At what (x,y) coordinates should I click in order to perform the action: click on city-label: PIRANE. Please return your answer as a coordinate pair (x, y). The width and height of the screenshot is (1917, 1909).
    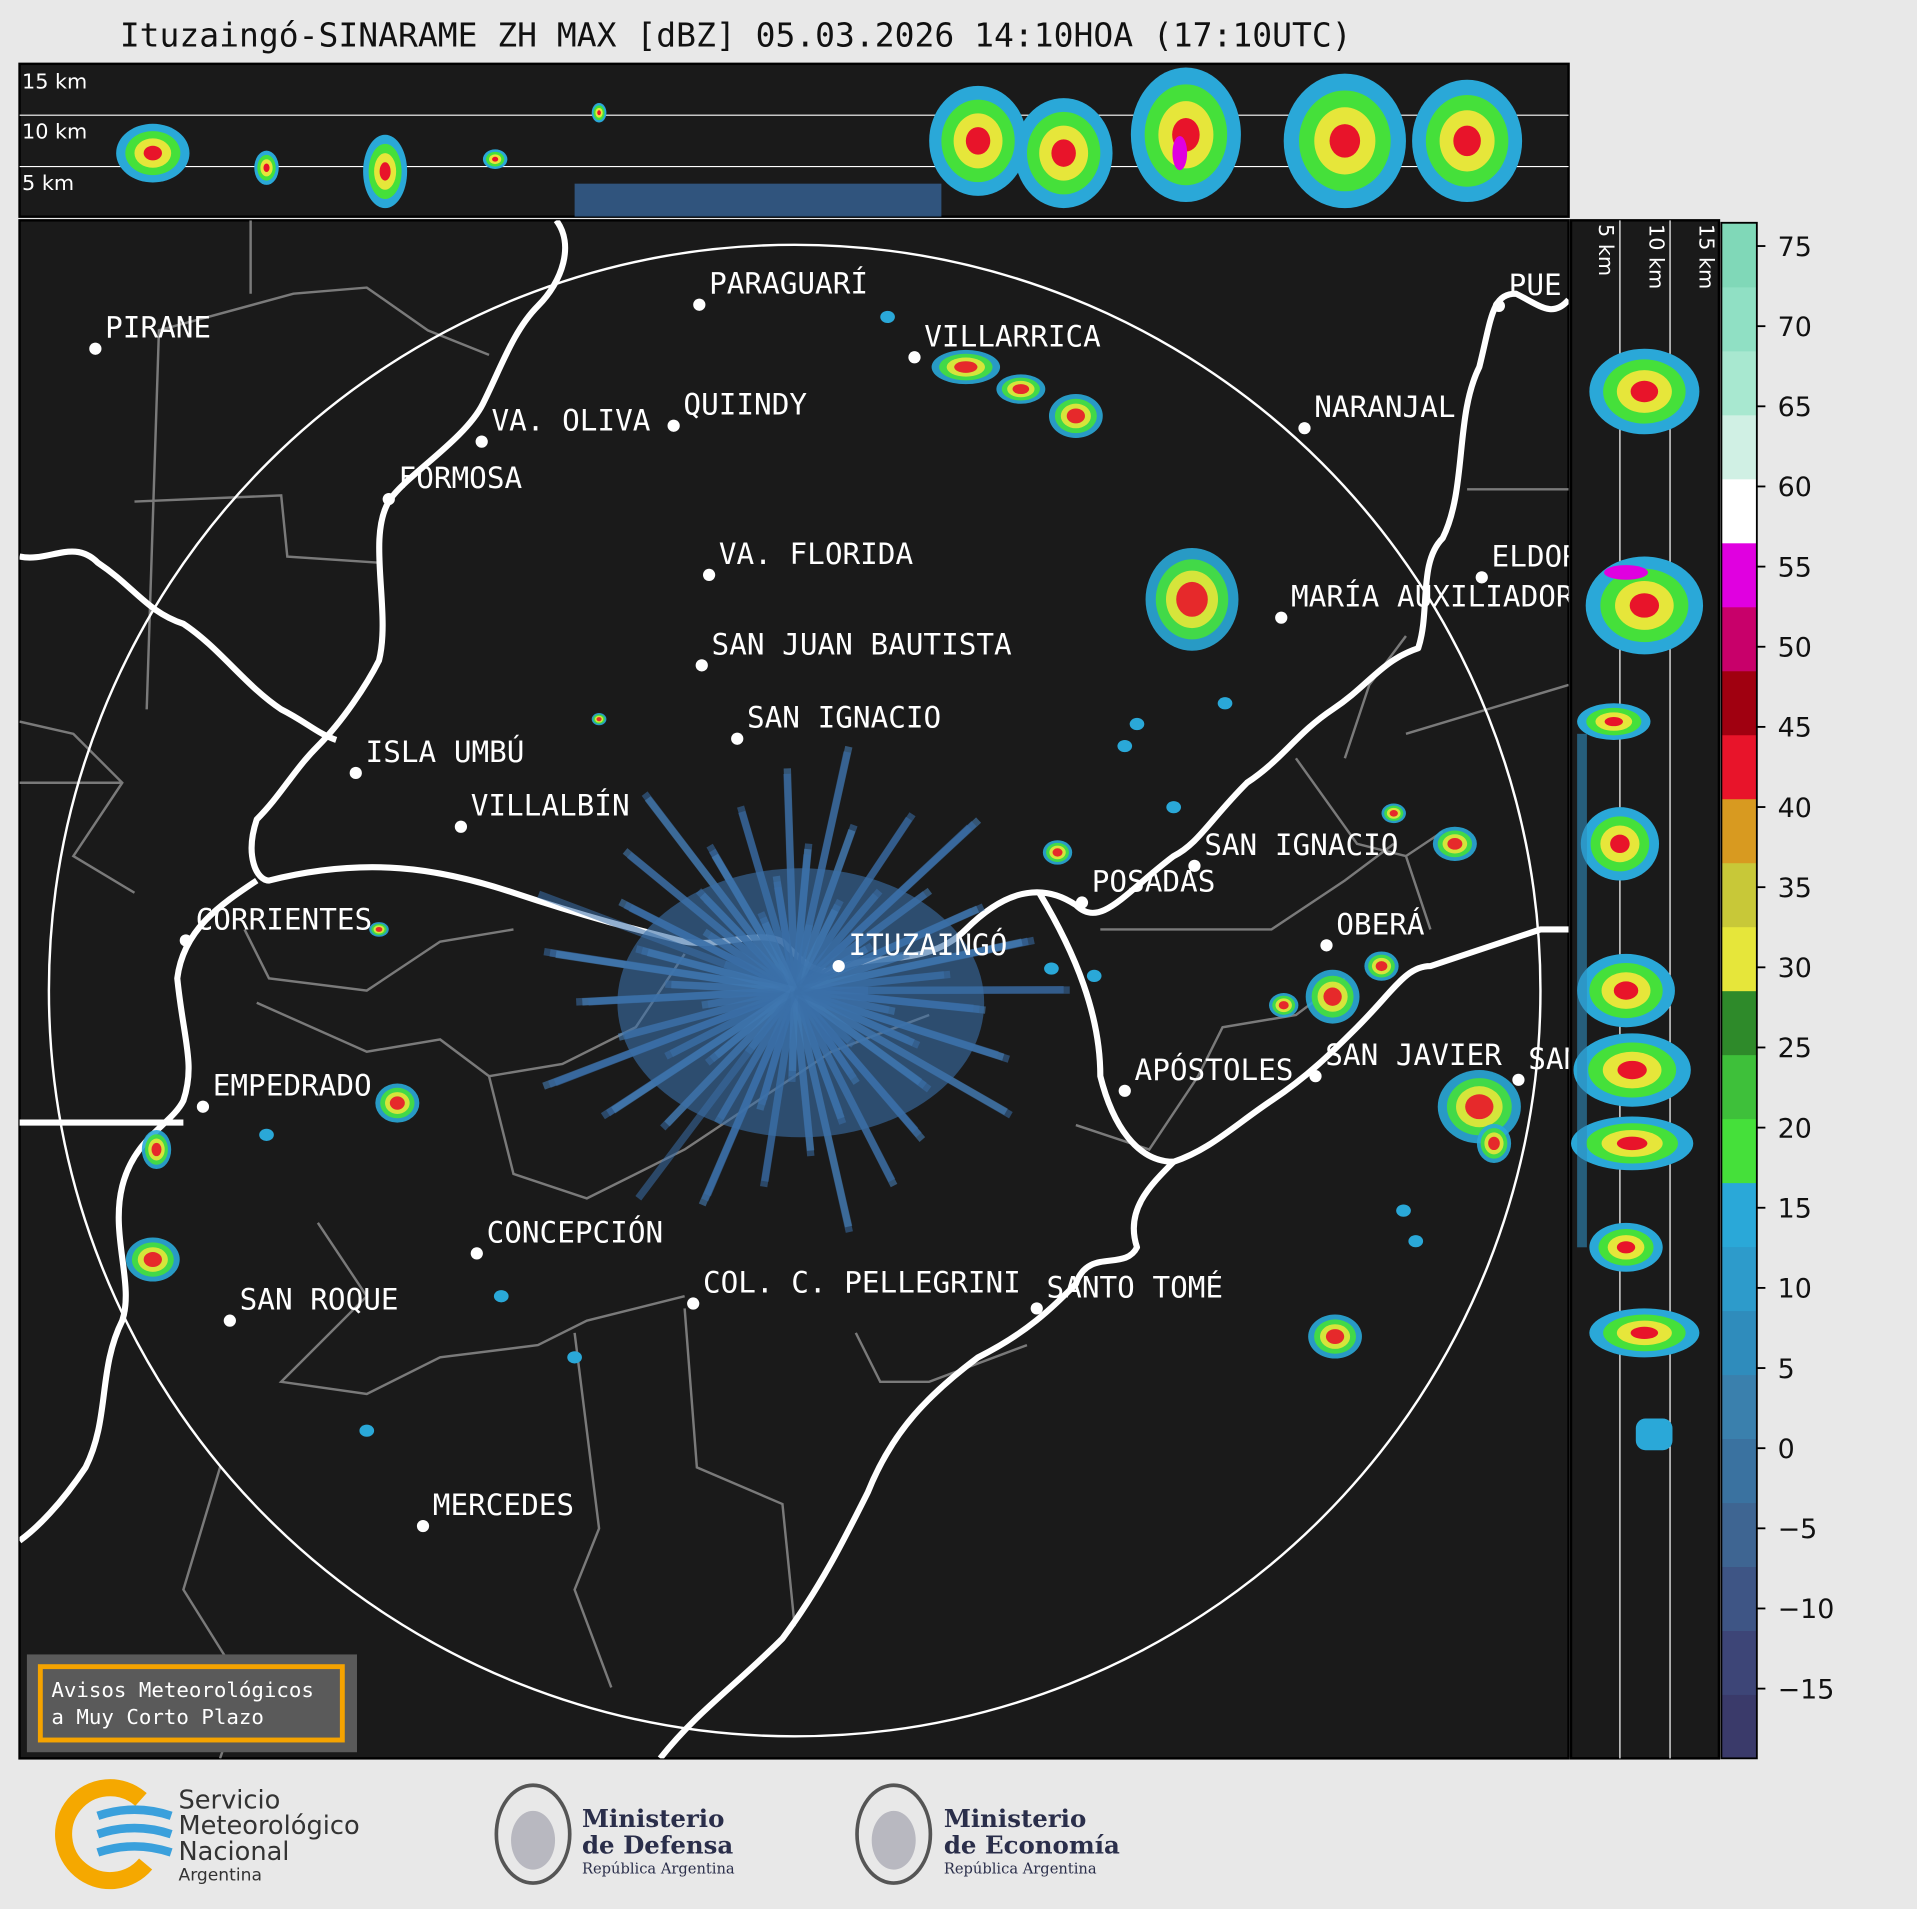
    Looking at the image, I should click on (158, 328).